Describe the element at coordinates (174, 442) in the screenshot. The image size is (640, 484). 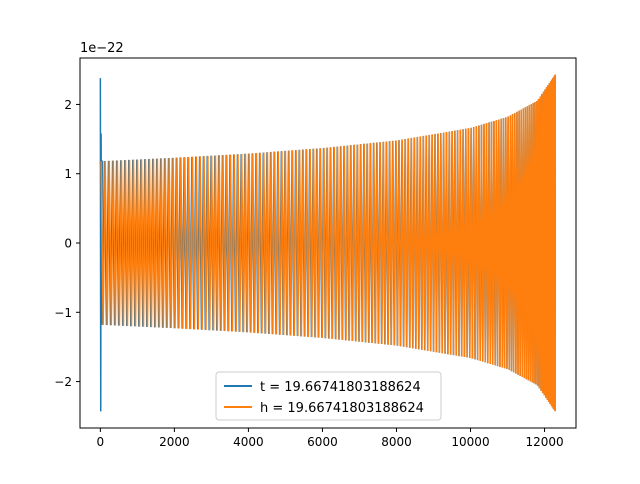
I see `x-tick-label: 2000` at that location.